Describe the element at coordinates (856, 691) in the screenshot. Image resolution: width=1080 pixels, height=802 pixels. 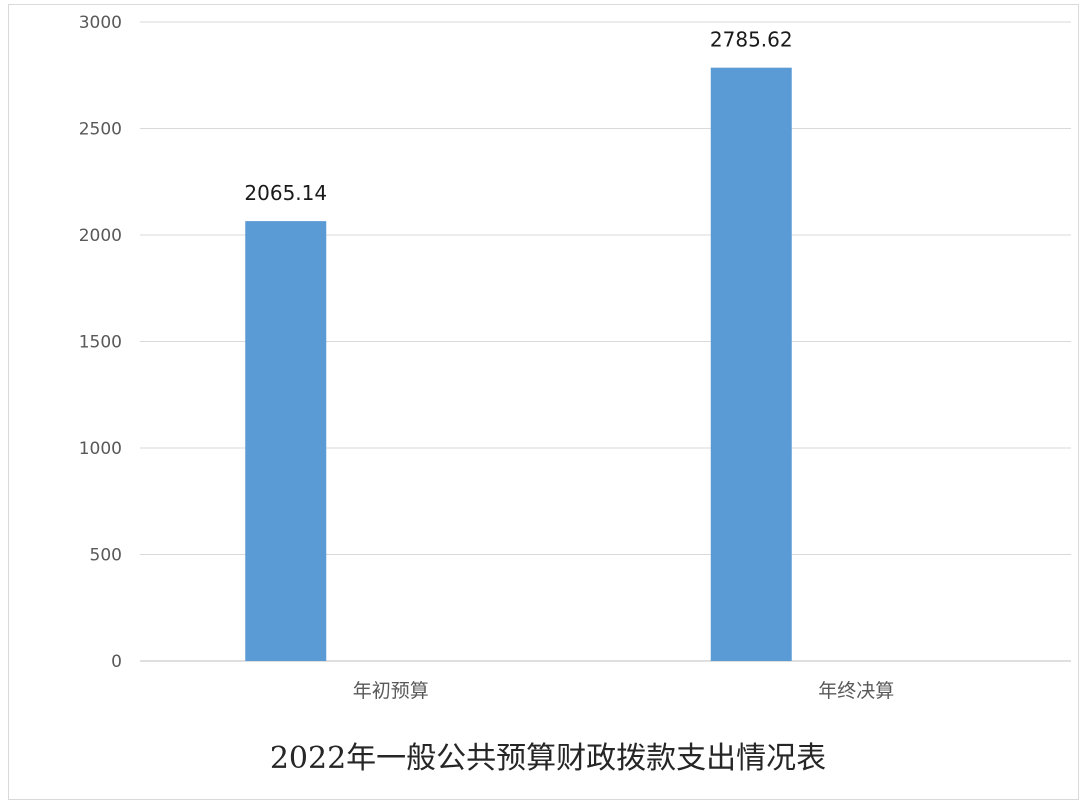
I see `category-label: 年终决算` at that location.